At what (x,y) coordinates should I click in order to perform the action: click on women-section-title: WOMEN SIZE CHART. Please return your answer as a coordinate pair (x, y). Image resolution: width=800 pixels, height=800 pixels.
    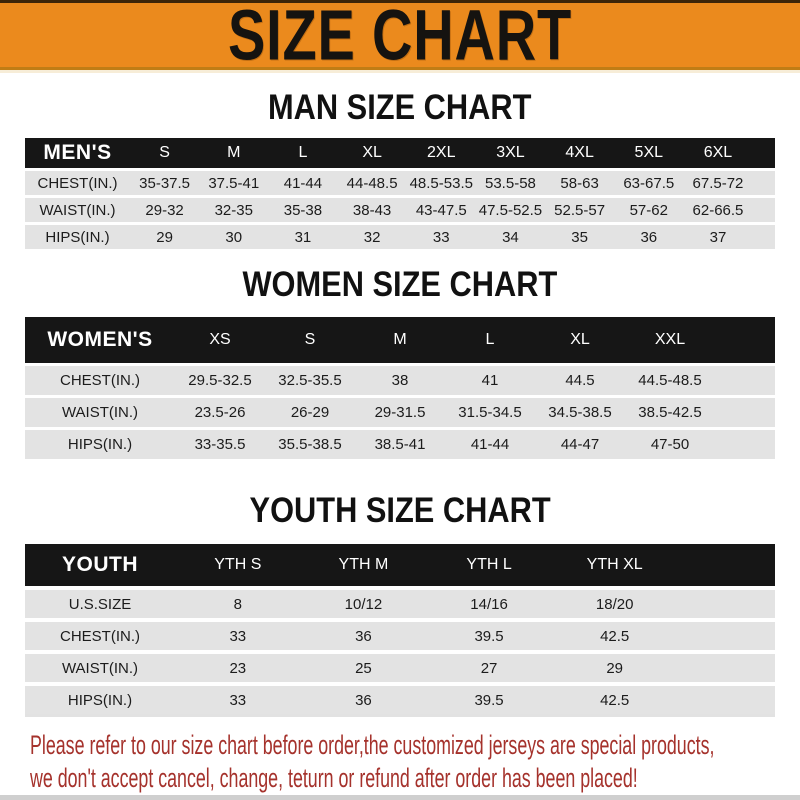
    Looking at the image, I should click on (400, 284).